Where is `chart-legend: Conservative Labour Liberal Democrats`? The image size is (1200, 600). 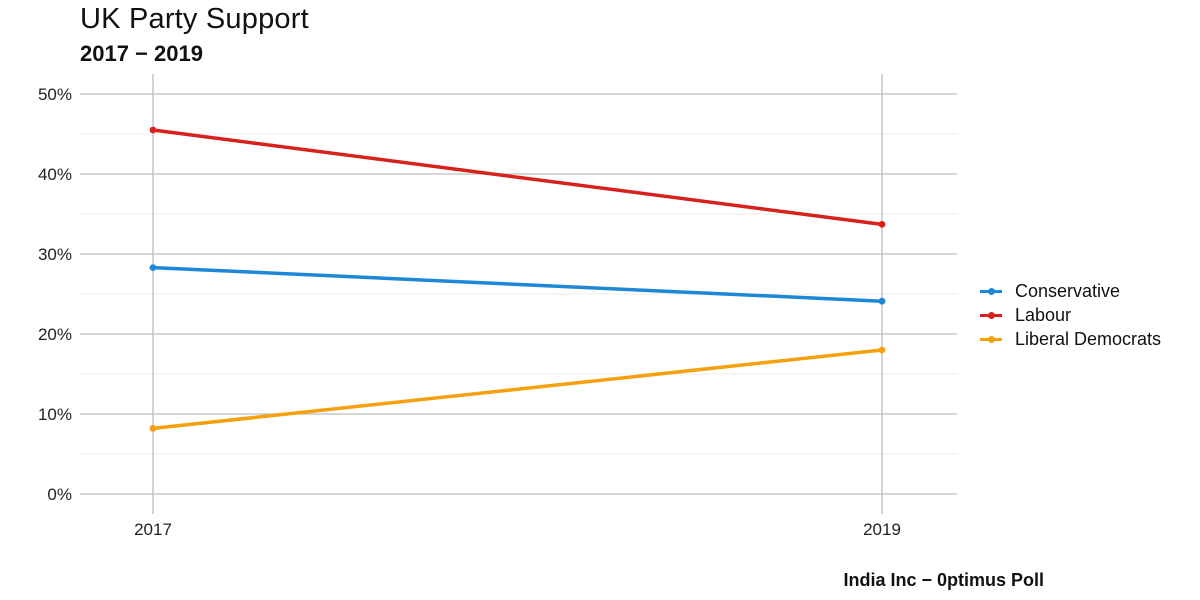
chart-legend: Conservative Labour Liberal Democrats is located at coordinates (1070, 315).